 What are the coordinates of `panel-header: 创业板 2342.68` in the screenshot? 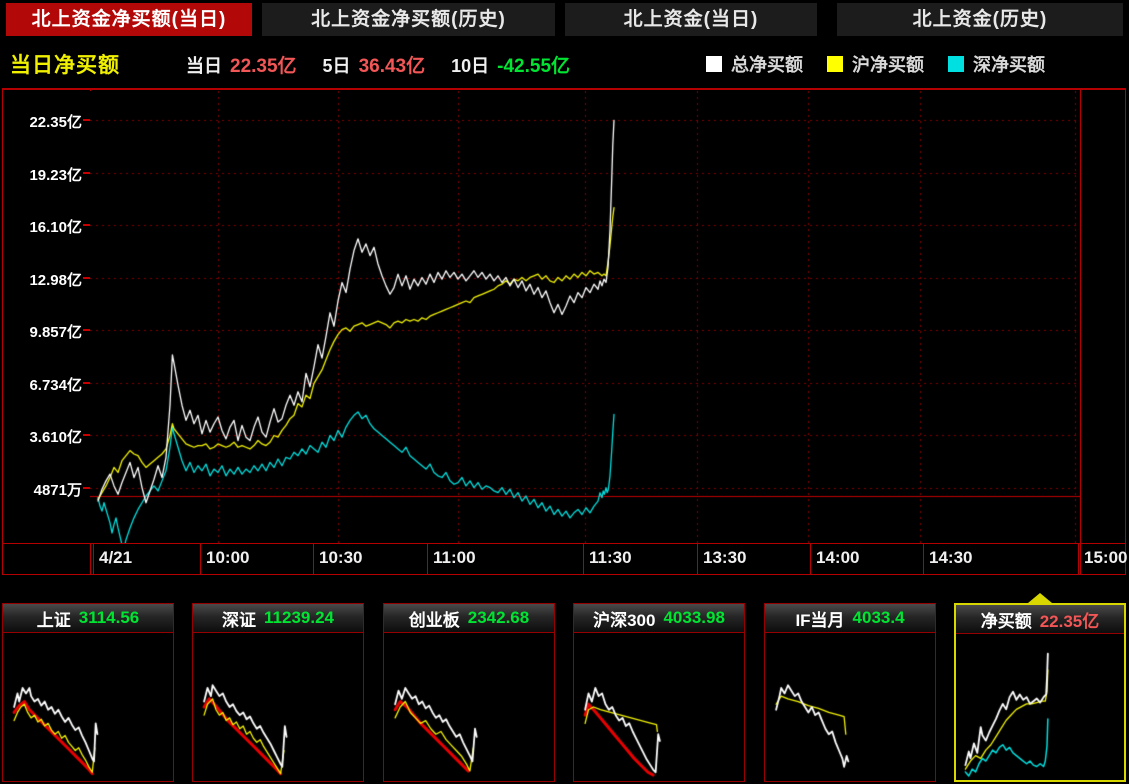 It's located at (469, 618).